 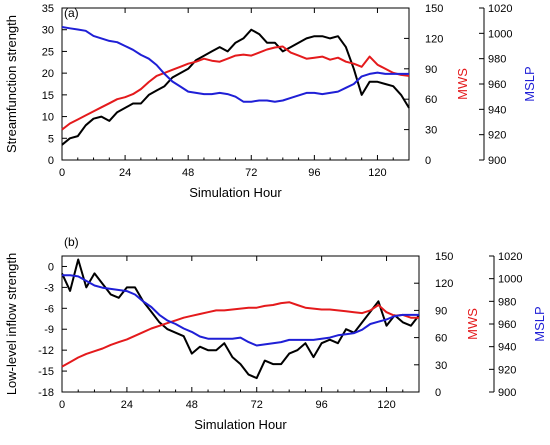 I want to click on left-y-tick-label: -15, so click(x=46, y=372).